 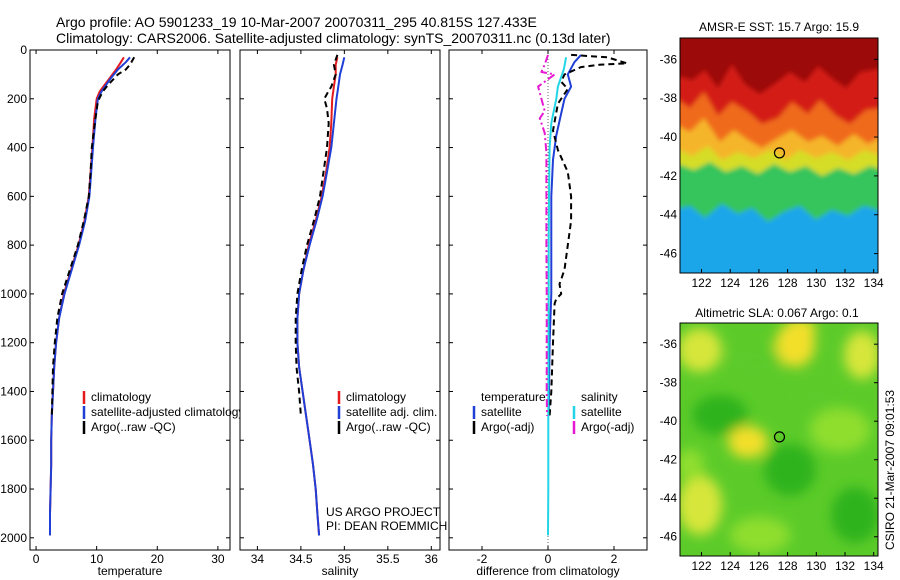 What do you see at coordinates (669, 498) in the screenshot?
I see `sla-lat-tick-label: -44` at bounding box center [669, 498].